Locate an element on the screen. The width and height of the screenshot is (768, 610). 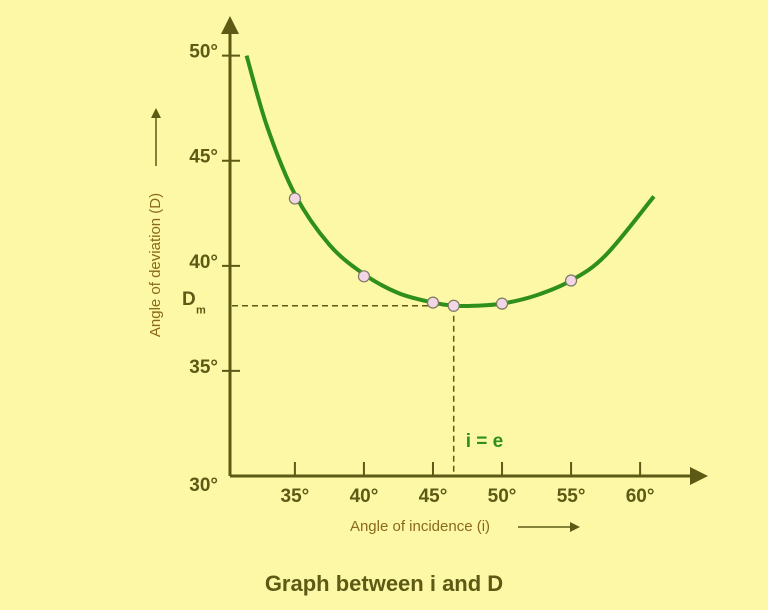
chart-title: Graph between i and D is located at coordinates (384, 583).